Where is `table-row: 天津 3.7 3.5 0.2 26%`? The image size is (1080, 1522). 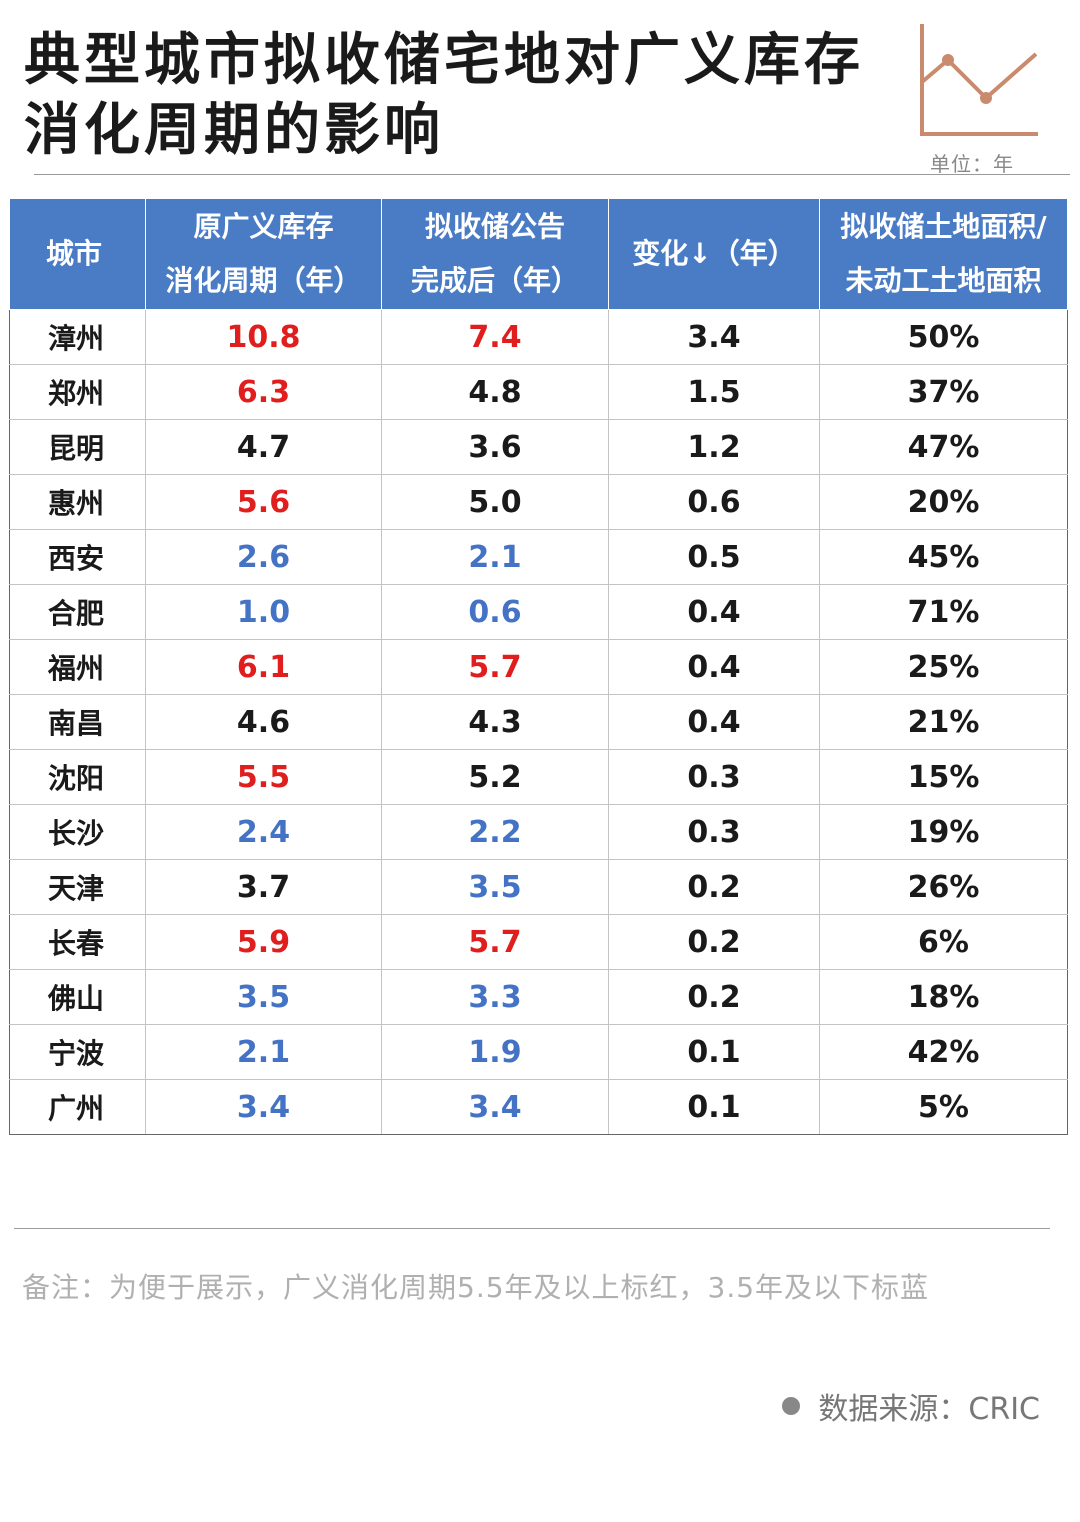 table-row: 天津 3.7 3.5 0.2 26% is located at coordinates (538, 887).